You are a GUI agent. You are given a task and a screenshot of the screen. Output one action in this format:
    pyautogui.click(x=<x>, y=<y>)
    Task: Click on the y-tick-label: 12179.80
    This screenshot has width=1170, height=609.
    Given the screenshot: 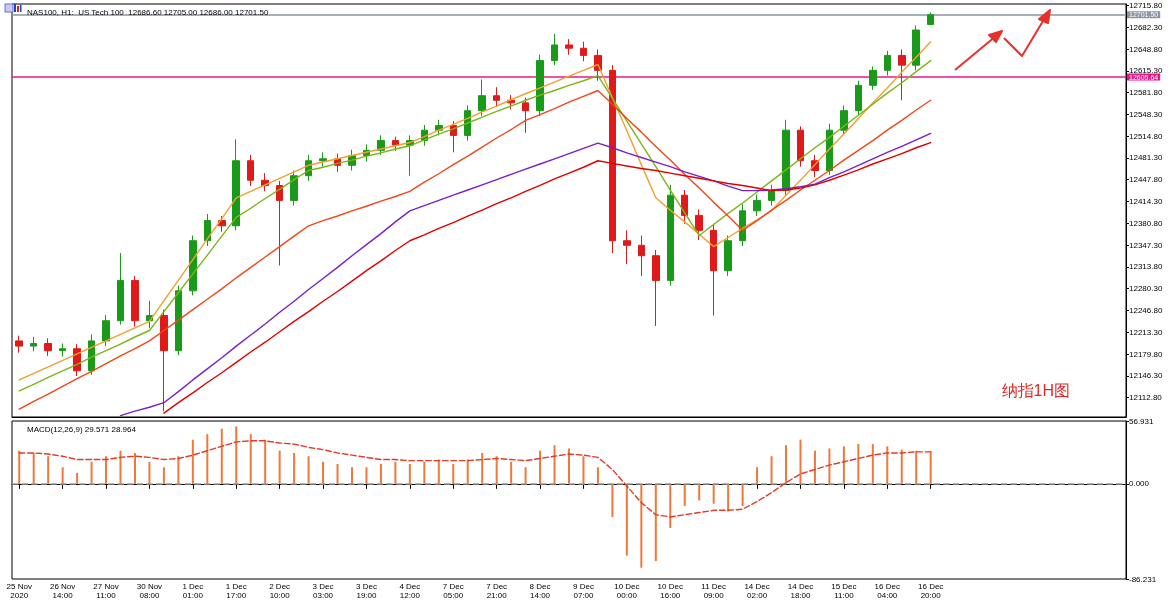 What is the action you would take?
    pyautogui.click(x=1146, y=354)
    